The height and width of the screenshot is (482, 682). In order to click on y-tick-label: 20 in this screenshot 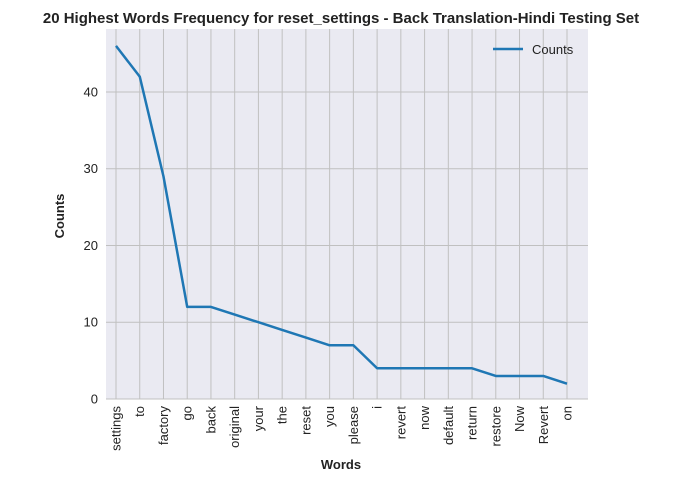, I will do `click(91, 245)`.